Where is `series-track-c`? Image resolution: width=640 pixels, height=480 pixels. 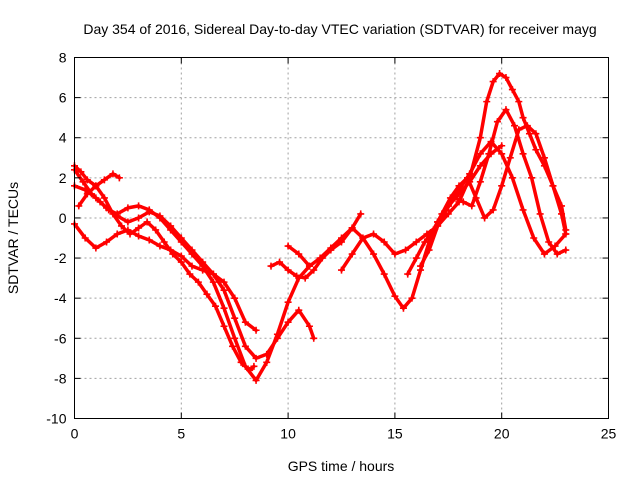
series-track-c is located at coordinates (194, 272).